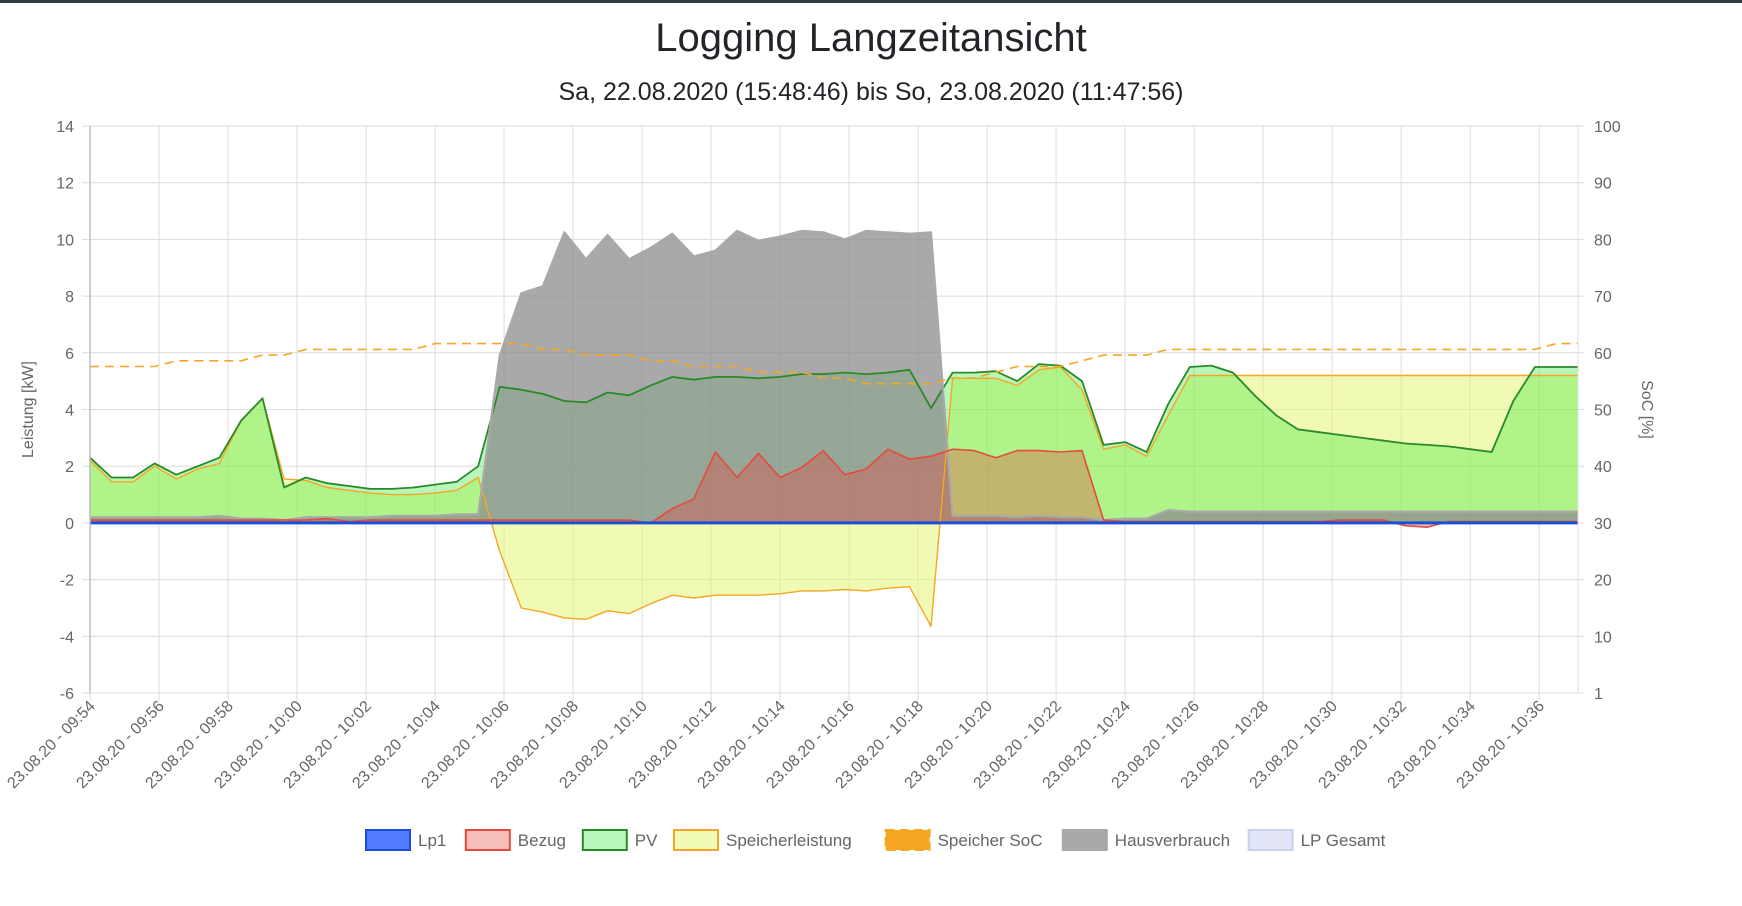 This screenshot has width=1742, height=906. I want to click on y-axis-title: Leistung [kW], so click(28, 409).